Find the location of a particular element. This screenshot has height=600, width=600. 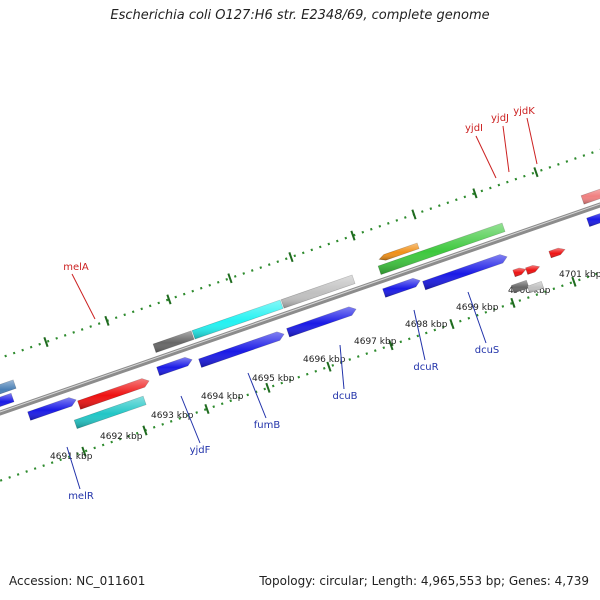

gene-label-yjdK: yjdK is located at coordinates (524, 111).